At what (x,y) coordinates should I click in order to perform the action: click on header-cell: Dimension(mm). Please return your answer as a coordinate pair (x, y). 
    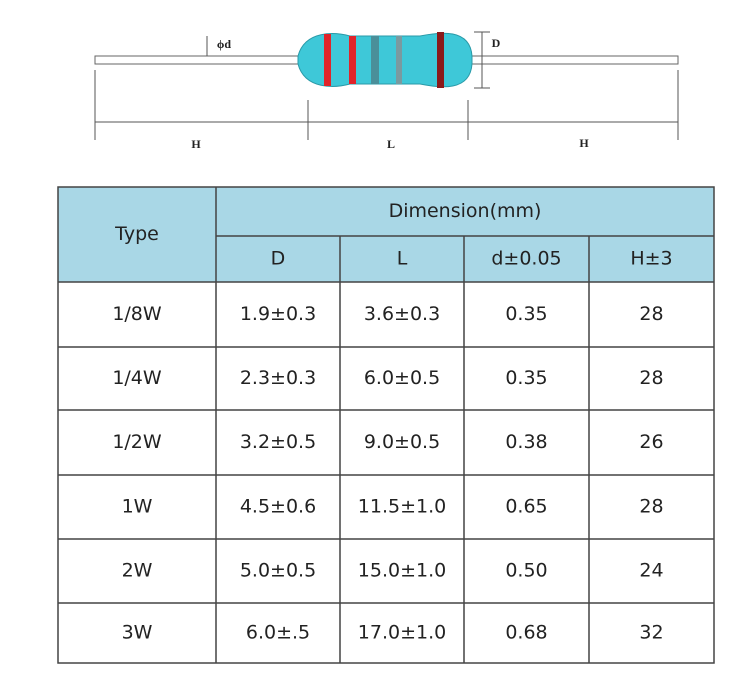
    Looking at the image, I should click on (465, 211).